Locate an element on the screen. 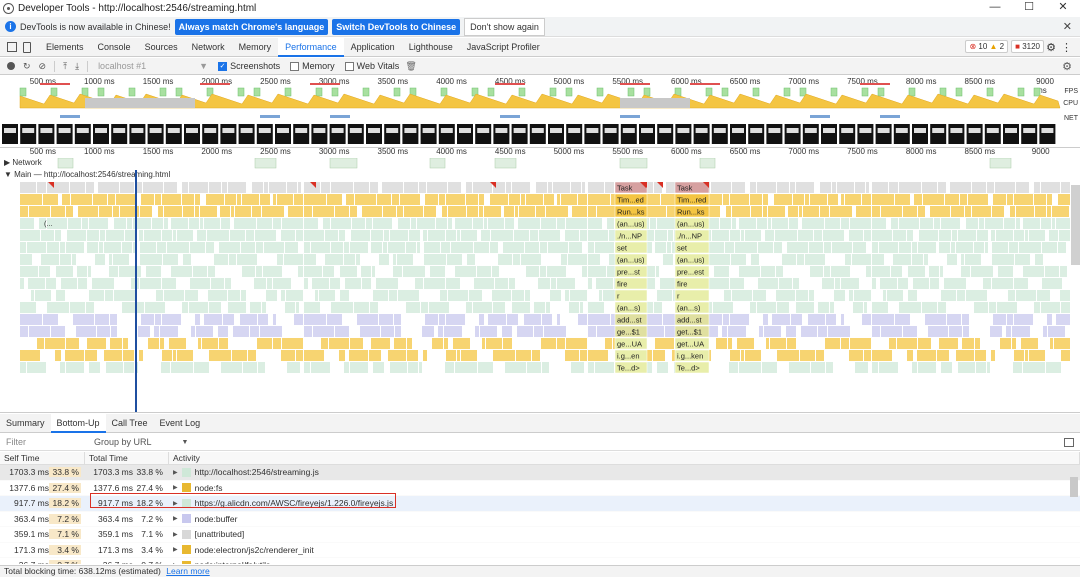 The image size is (1080, 577). activity-header: Activity is located at coordinates (624, 458).